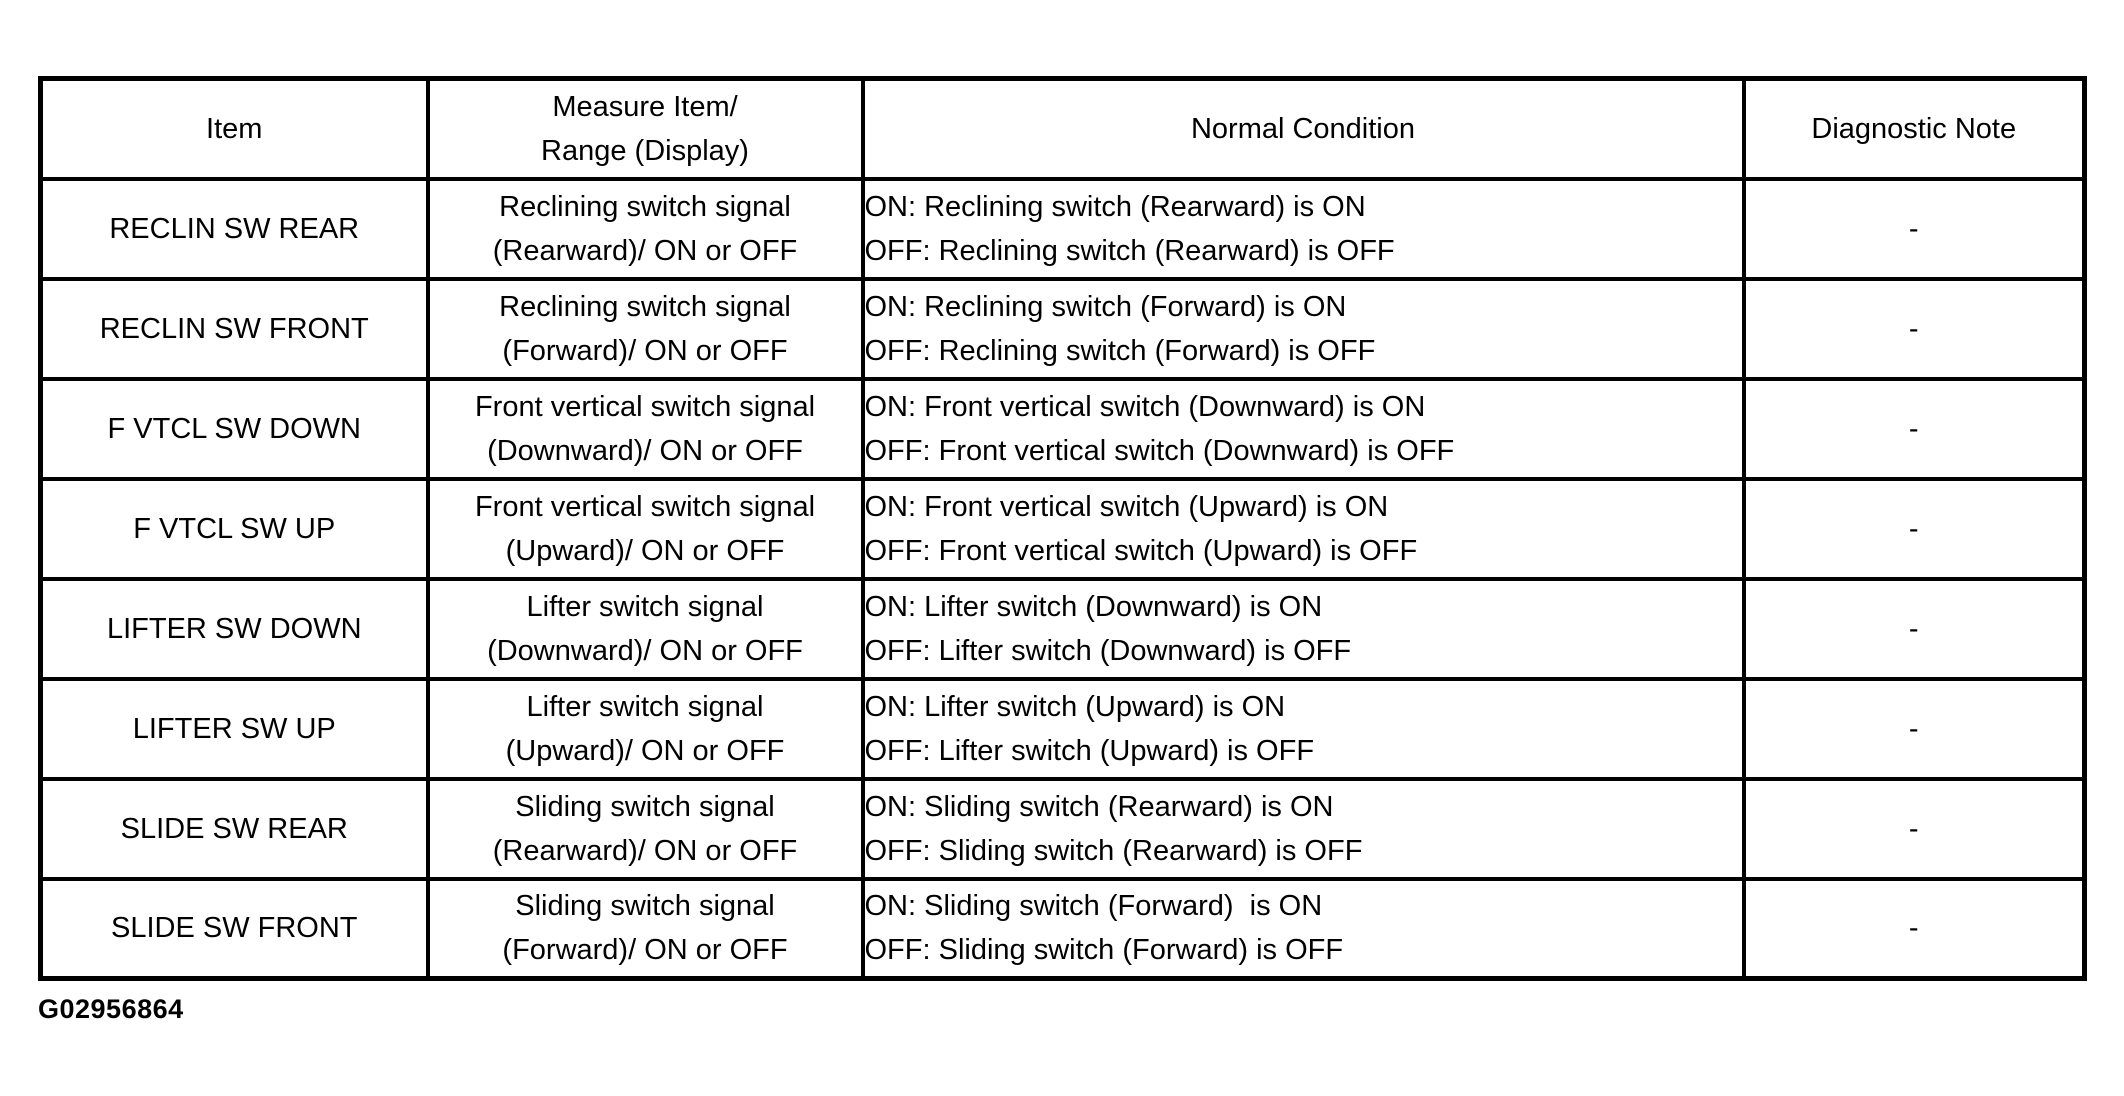  Describe the element at coordinates (234, 428) in the screenshot. I see `item-cell: F VTCL SW DOWN` at that location.